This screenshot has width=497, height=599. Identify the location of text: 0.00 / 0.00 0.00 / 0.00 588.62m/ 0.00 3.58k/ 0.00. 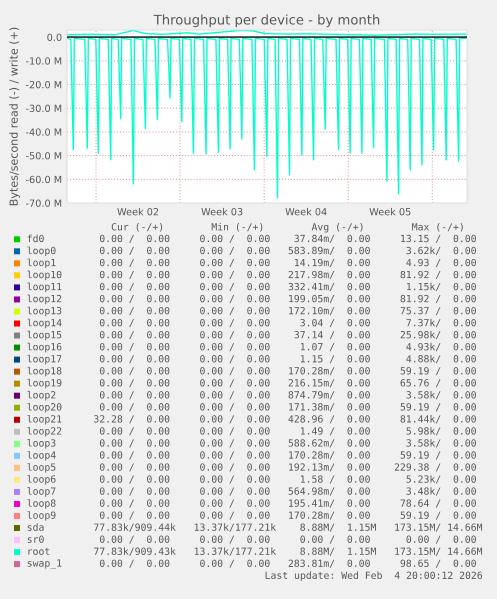
(288, 443).